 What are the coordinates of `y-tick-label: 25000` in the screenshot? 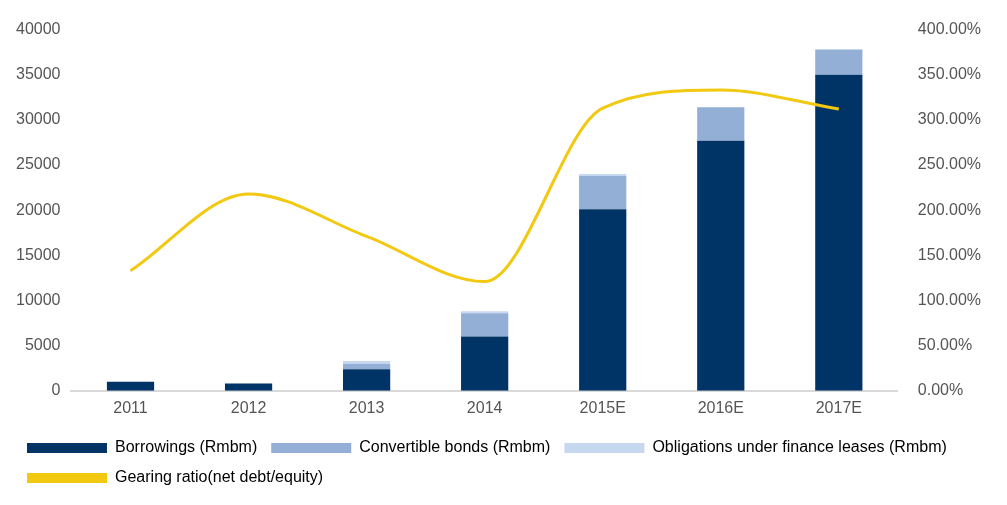 It's located at (38, 164).